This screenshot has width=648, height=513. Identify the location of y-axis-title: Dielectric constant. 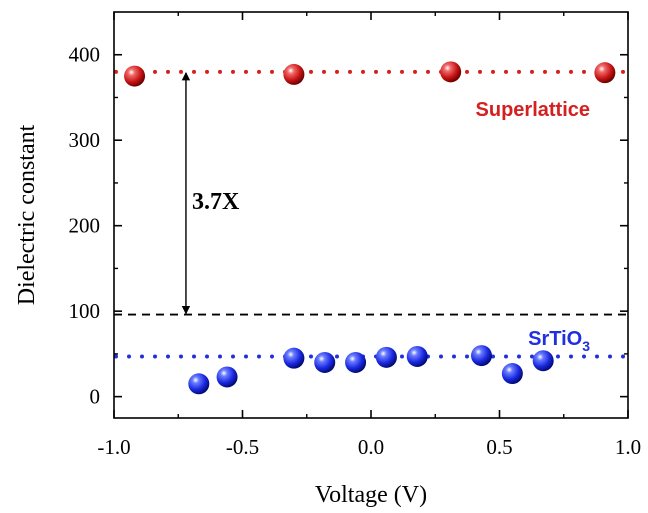
(27, 214).